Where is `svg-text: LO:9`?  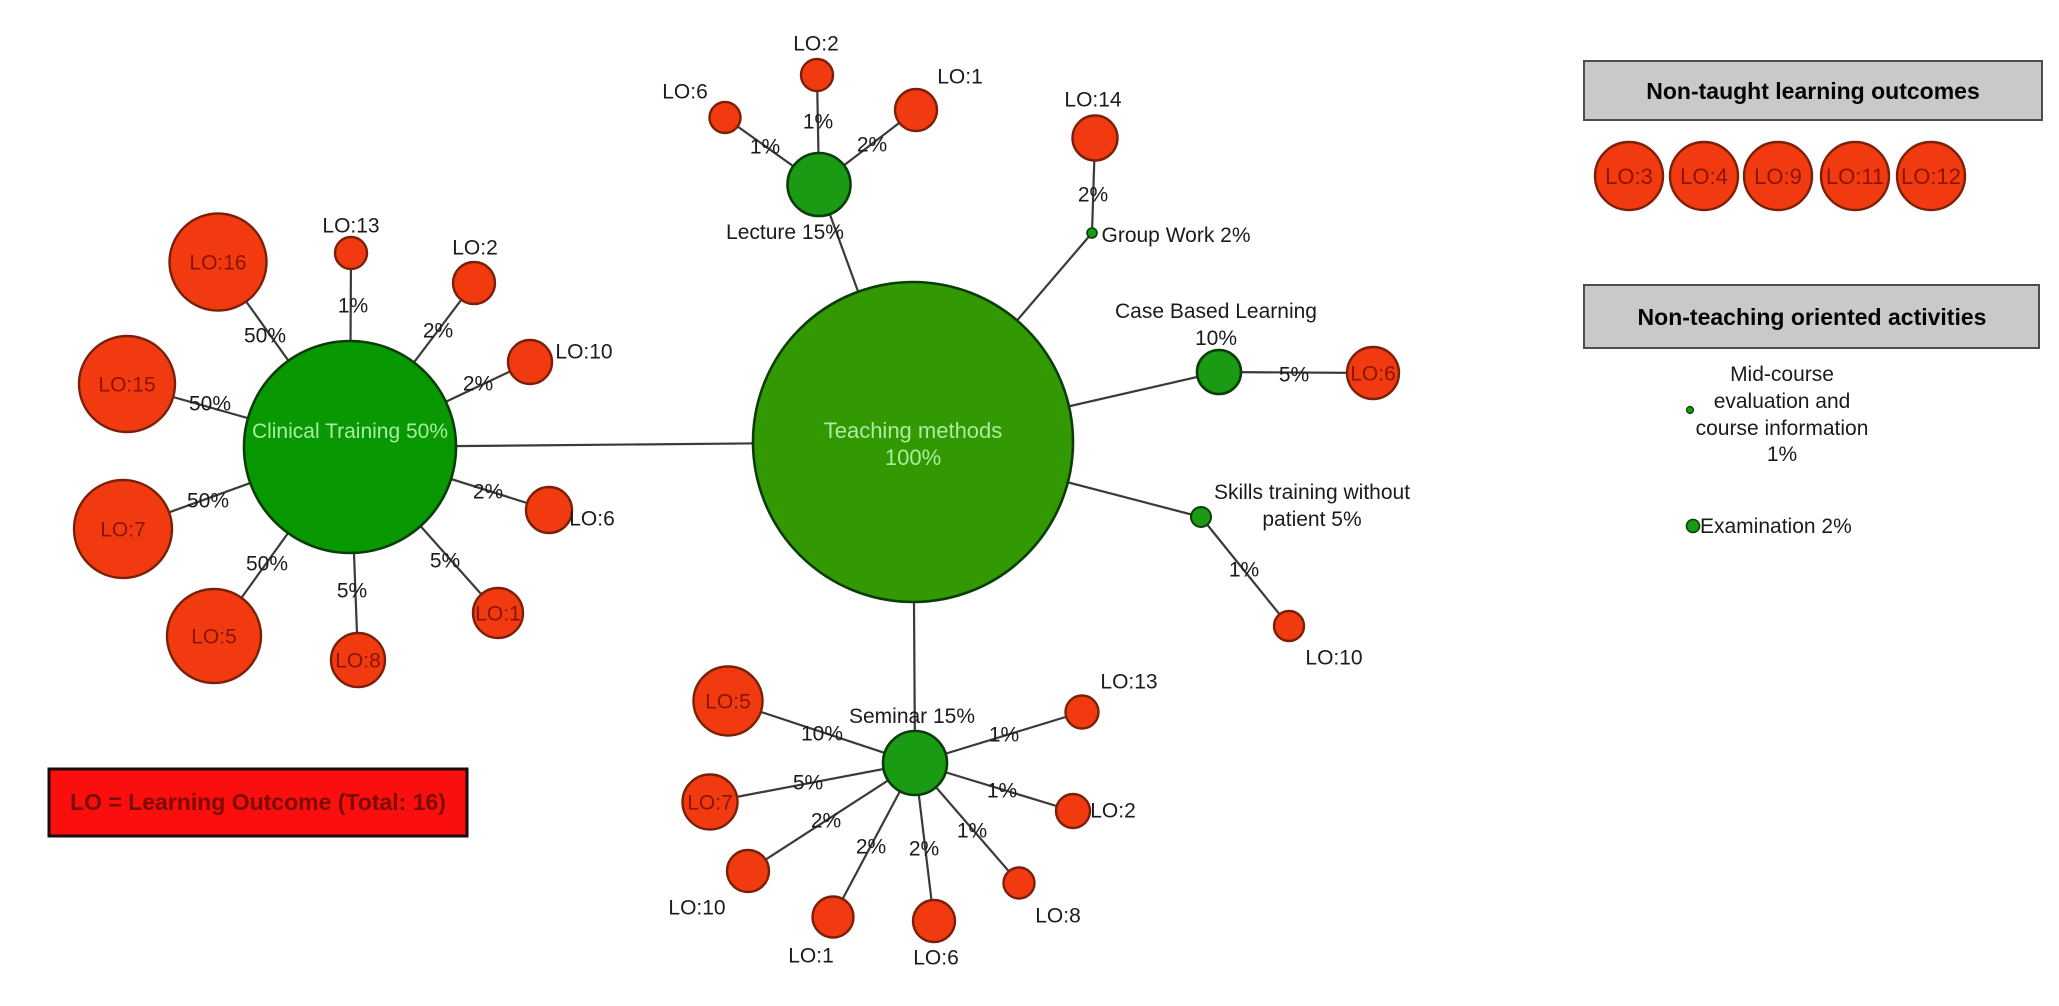 svg-text: LO:9 is located at coordinates (1778, 176).